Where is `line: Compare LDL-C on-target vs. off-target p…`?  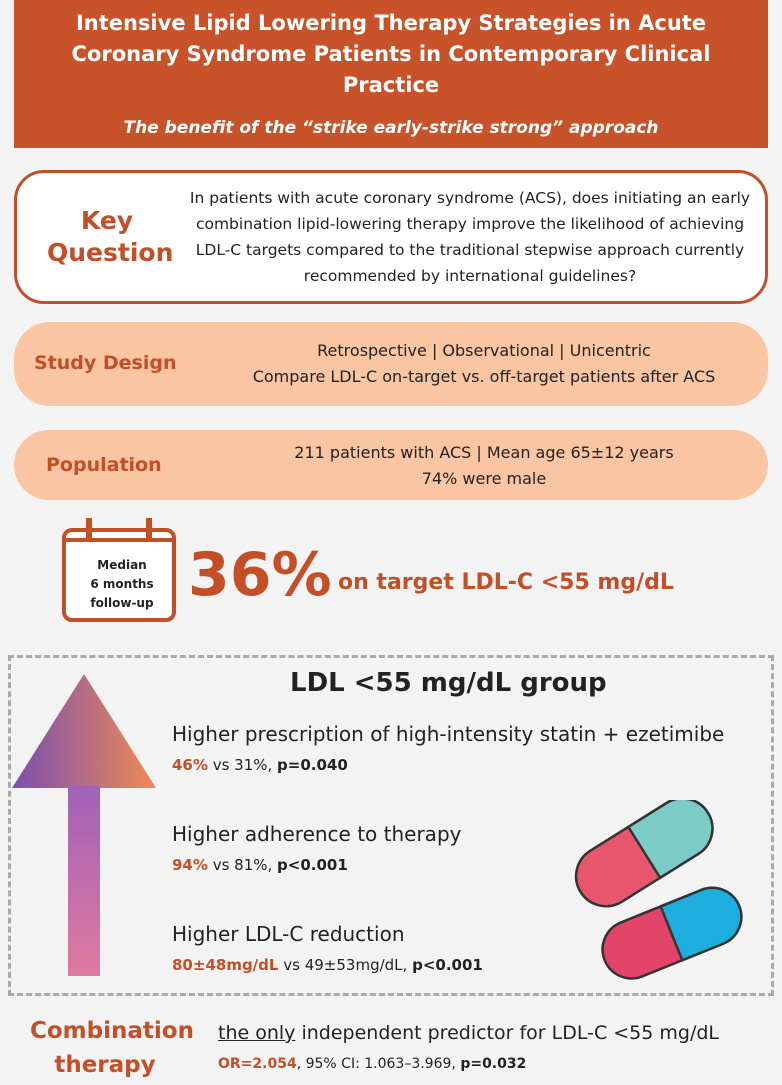 line: Compare LDL-C on-target vs. off-target p… is located at coordinates (484, 376).